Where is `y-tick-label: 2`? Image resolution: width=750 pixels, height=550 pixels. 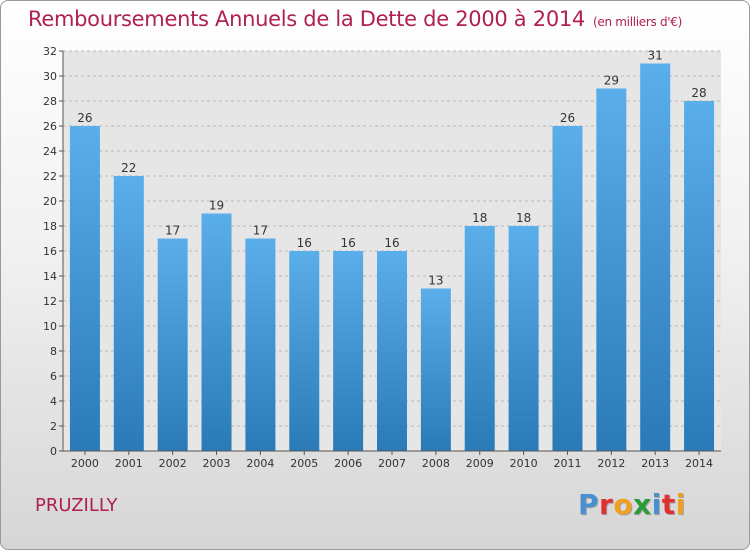 y-tick-label: 2 is located at coordinates (53, 426).